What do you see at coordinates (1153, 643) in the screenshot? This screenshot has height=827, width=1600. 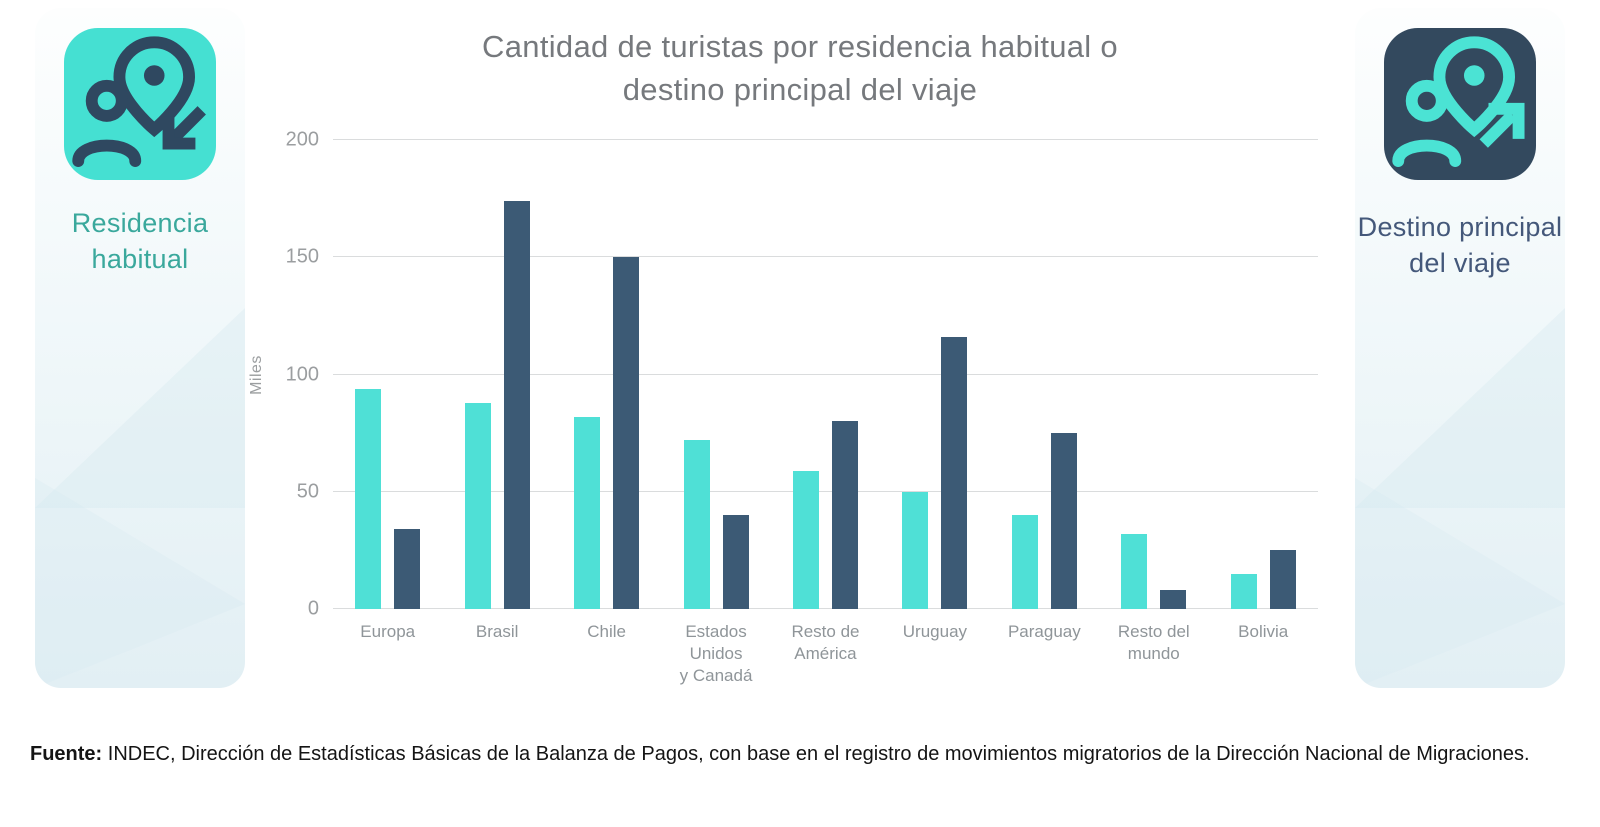 I see `x-label-resto-del-mundo: Resto del mundo` at bounding box center [1153, 643].